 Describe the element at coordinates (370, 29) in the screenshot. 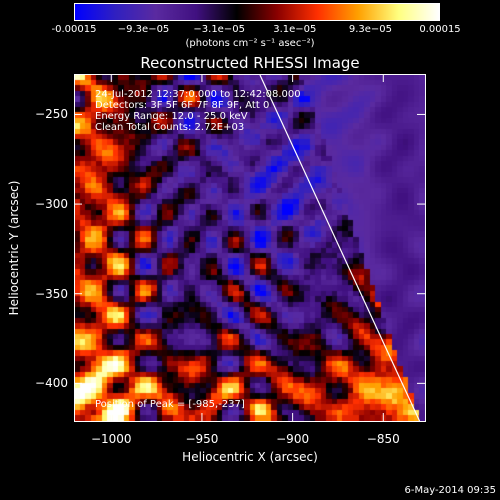

I see `colorbar-tick-label: 9.3e−05` at that location.